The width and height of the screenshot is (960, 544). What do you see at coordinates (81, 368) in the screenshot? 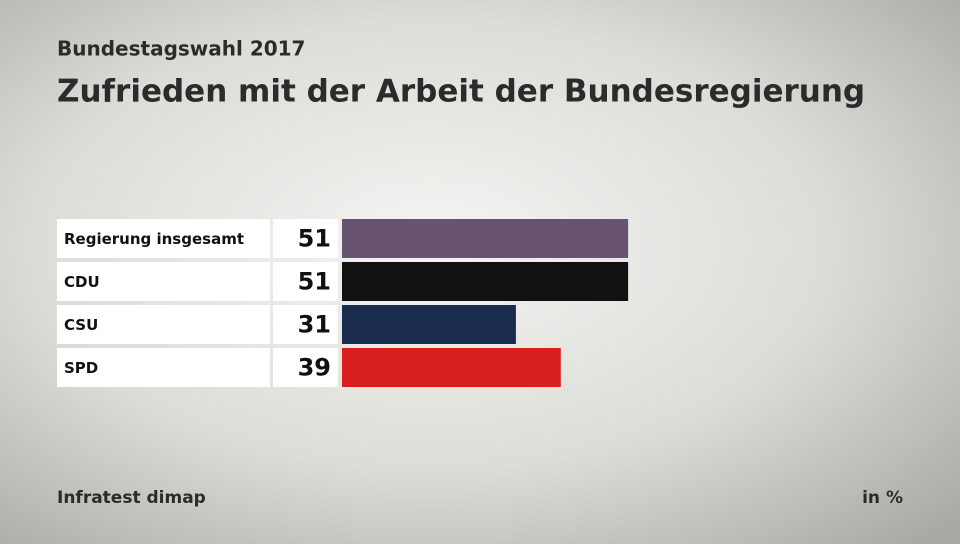
I see `category-label: SPD` at bounding box center [81, 368].